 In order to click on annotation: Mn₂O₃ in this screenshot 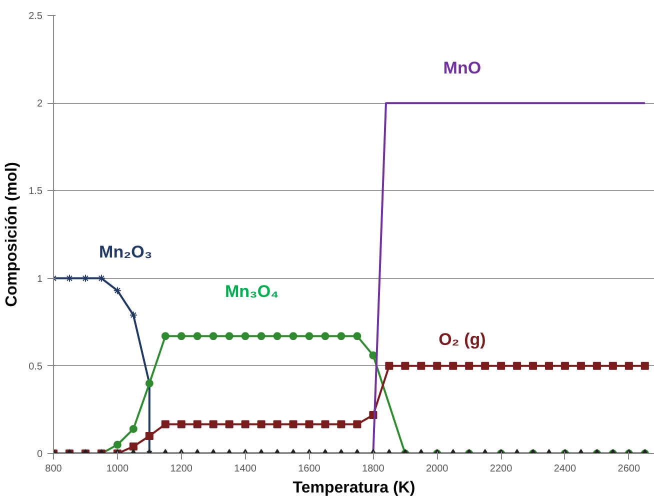, I will do `click(125, 252)`.